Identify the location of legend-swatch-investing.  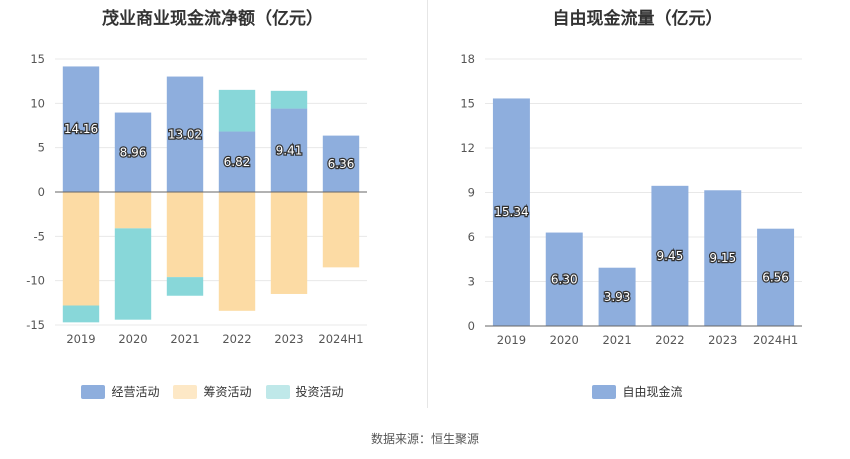
(277, 391).